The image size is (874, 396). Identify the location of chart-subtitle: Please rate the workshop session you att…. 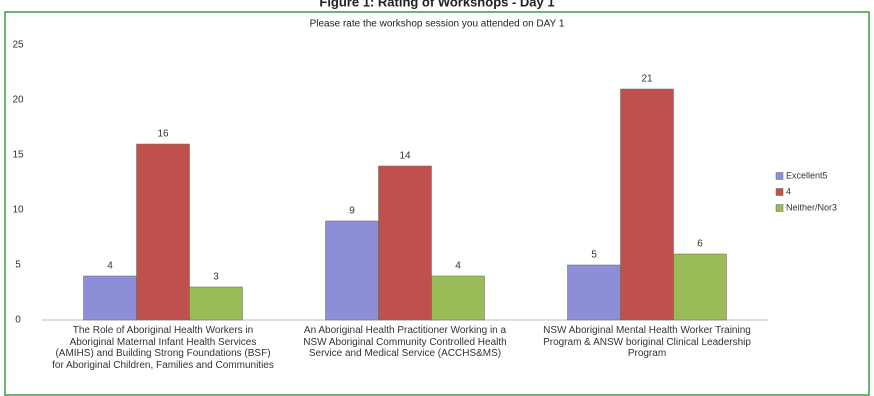
(437, 24).